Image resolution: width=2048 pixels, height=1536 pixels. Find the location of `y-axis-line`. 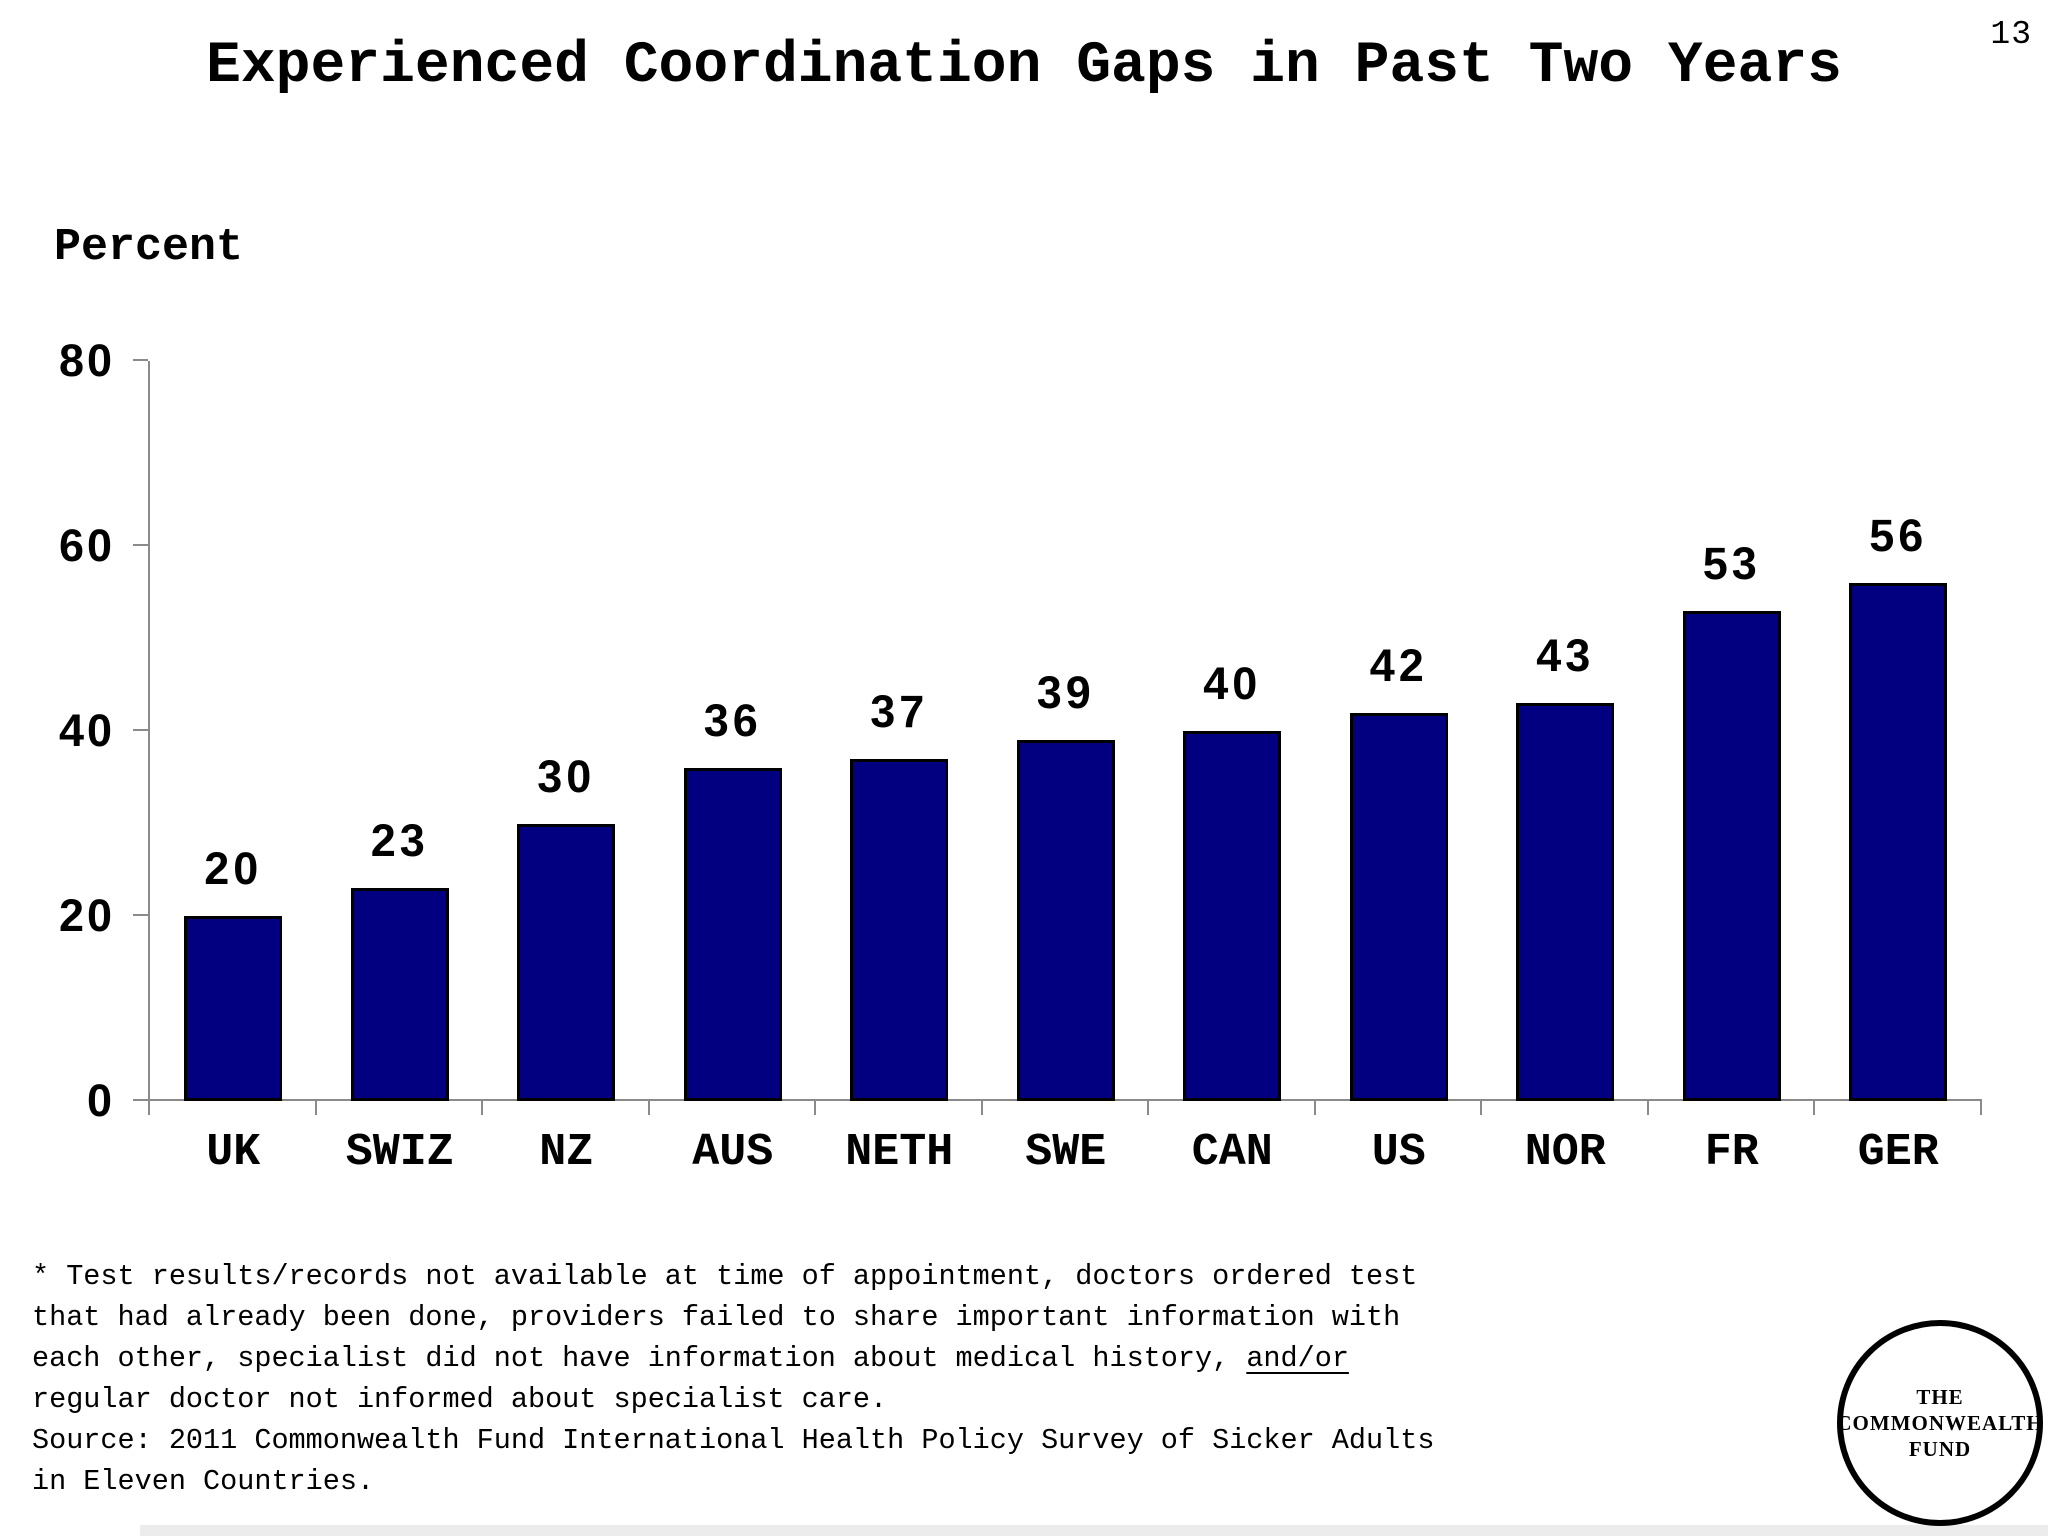

y-axis-line is located at coordinates (149, 731).